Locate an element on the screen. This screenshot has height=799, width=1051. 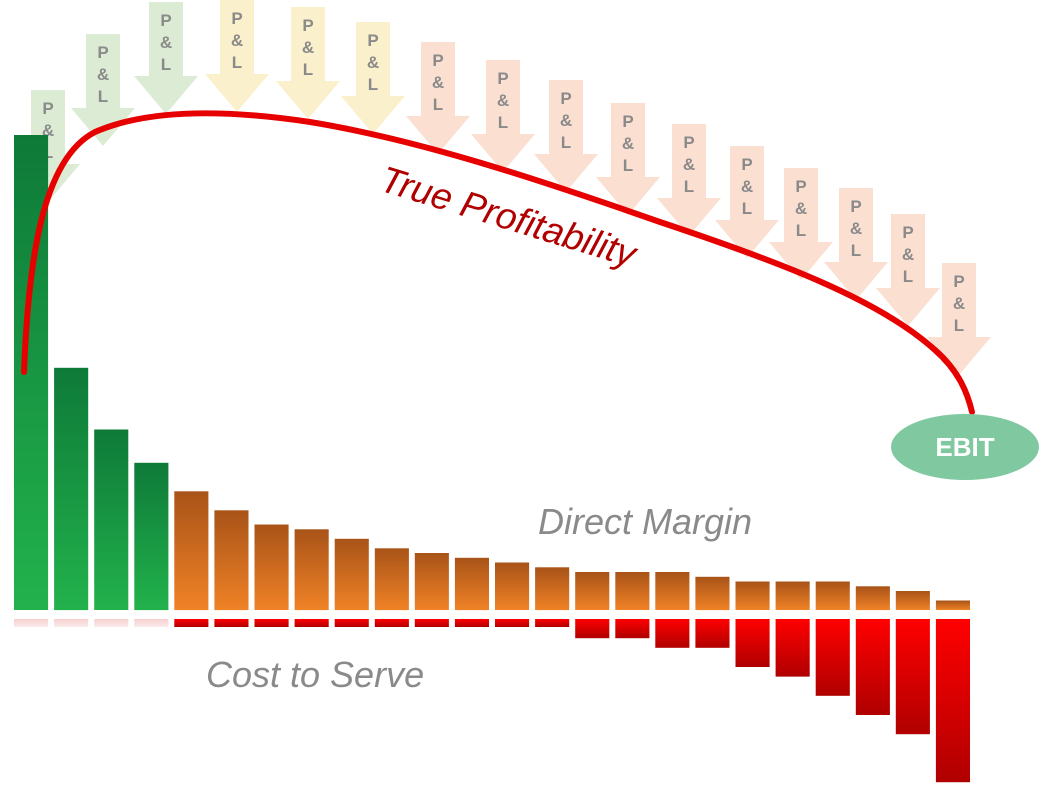
direct-margin-label: Direct Margin is located at coordinates (645, 521).